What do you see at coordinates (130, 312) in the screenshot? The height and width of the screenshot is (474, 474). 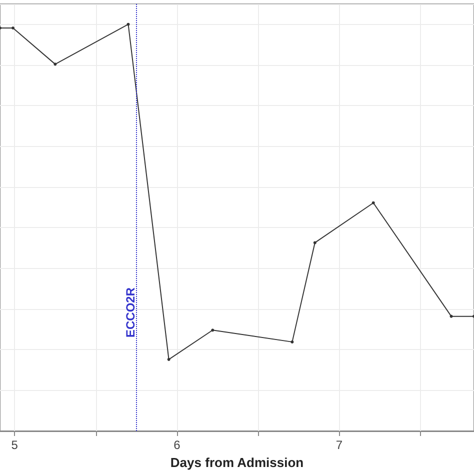 I see `ref-line-label: ECCO2R` at bounding box center [130, 312].